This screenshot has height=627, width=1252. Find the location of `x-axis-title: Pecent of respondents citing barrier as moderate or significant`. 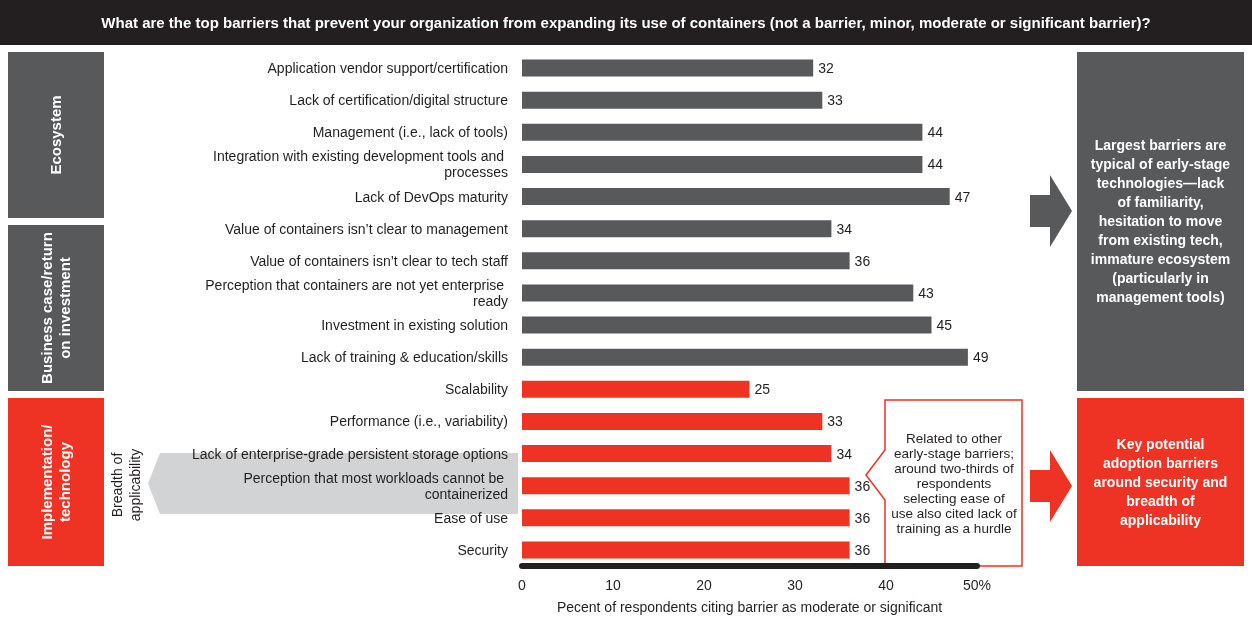

x-axis-title: Pecent of respondents citing barrier as moderate or significant is located at coordinates (749, 607).